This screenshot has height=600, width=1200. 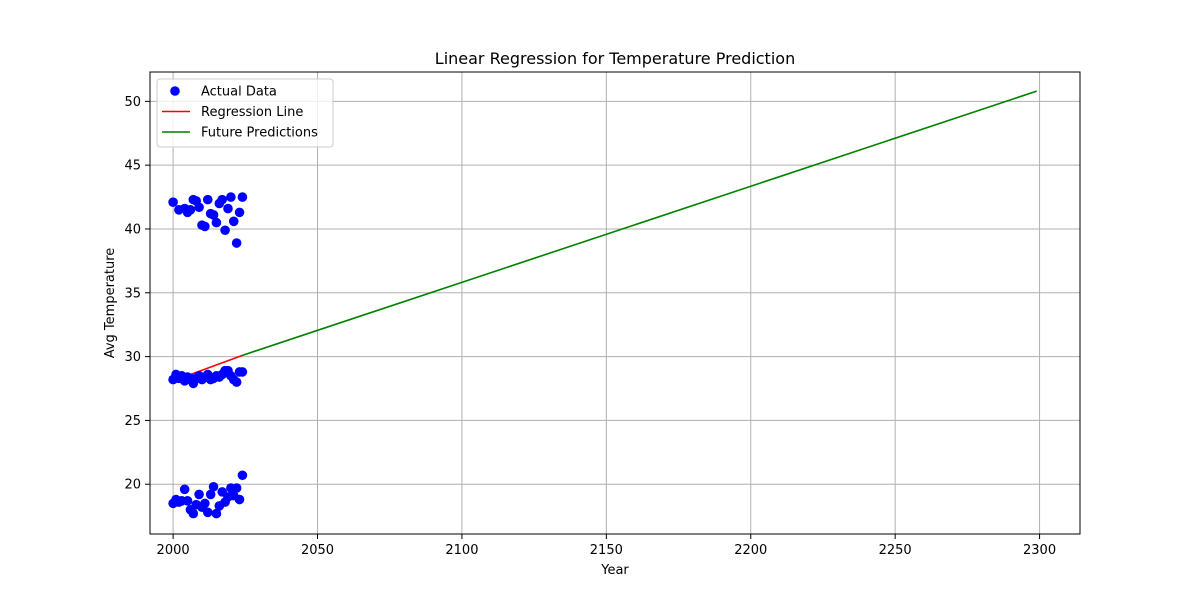 I want to click on x-tick-label: 2050, so click(x=317, y=550).